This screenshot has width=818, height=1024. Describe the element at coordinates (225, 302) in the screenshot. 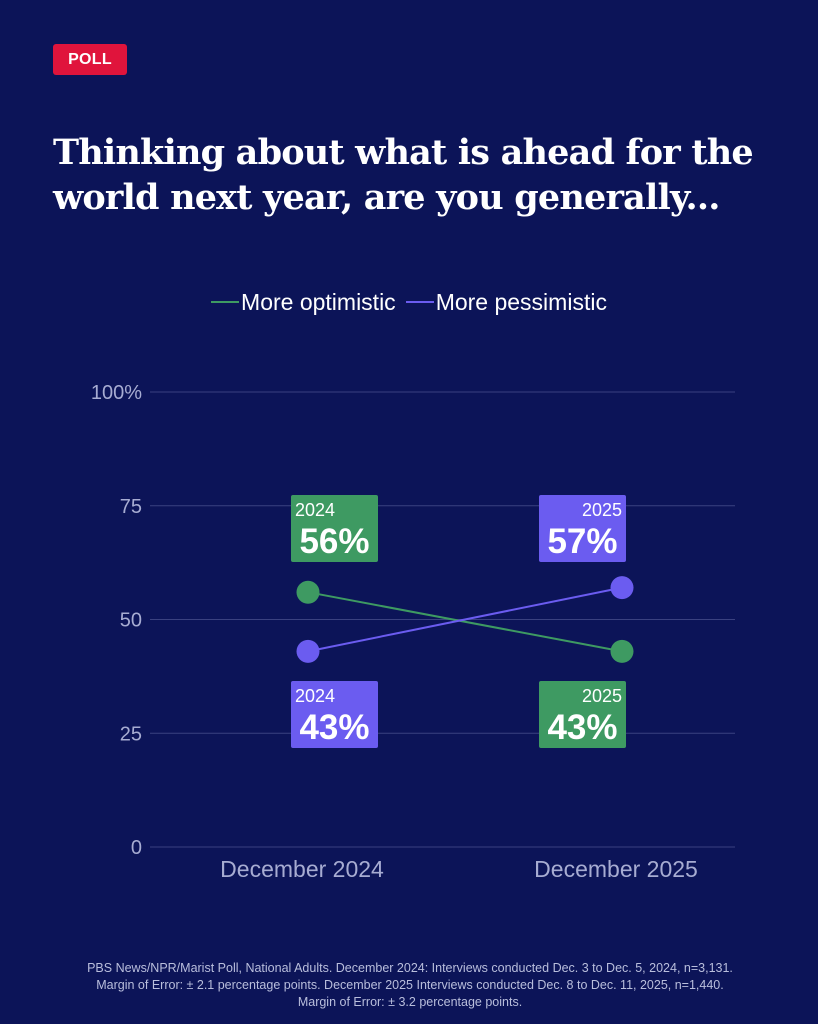

I see `legend-swatch-optimistic` at that location.